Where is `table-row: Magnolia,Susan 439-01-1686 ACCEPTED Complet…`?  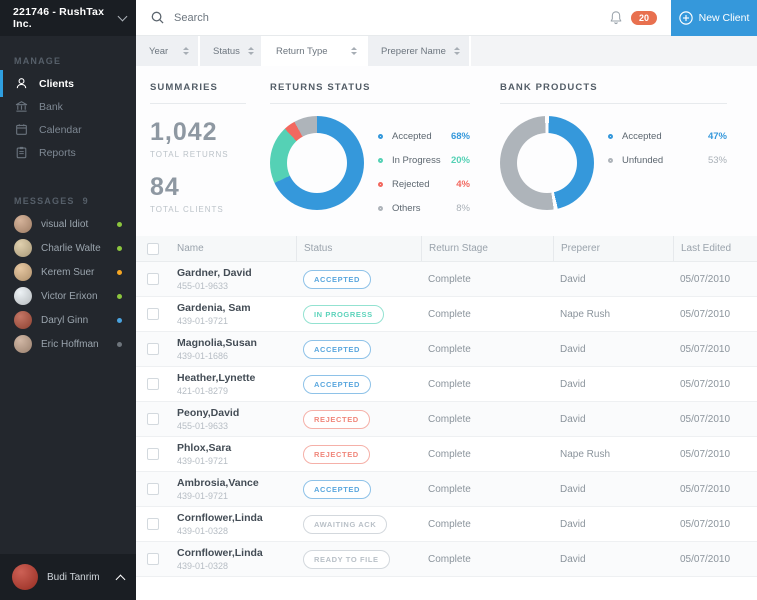 table-row: Magnolia,Susan 439-01-1686 ACCEPTED Complet… is located at coordinates (446, 349).